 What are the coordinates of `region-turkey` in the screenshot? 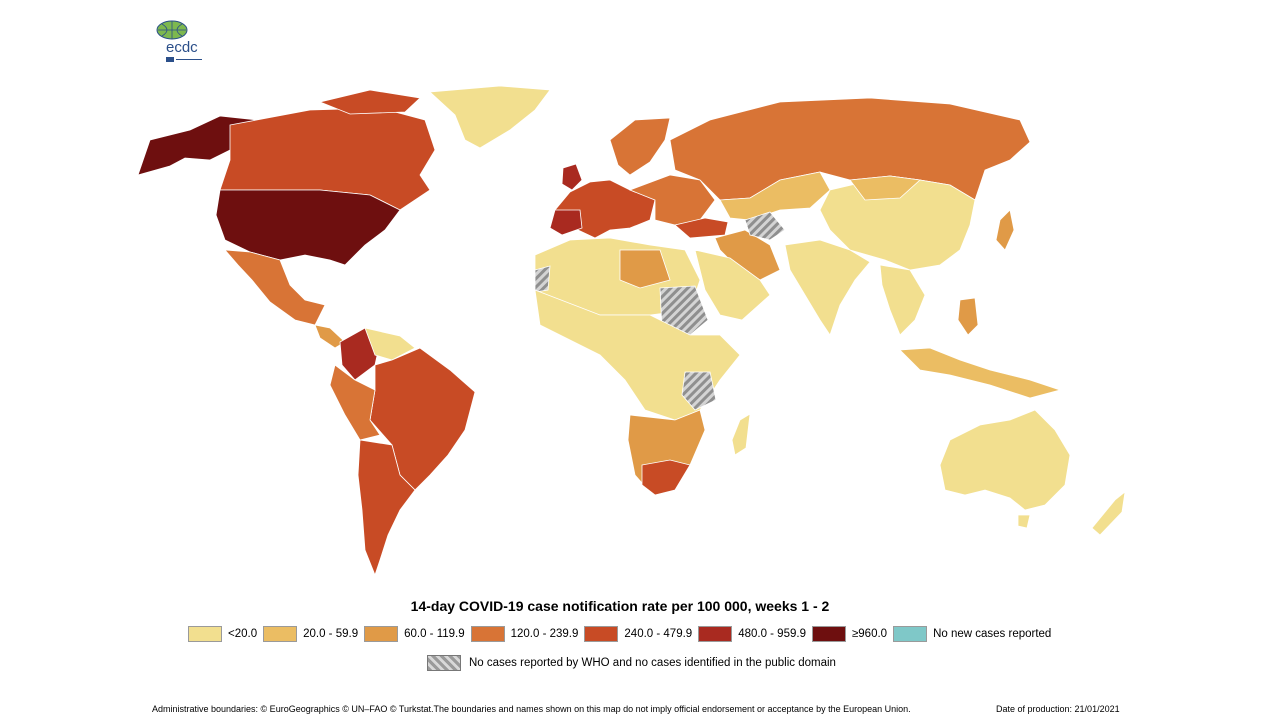 It's located at (701, 228).